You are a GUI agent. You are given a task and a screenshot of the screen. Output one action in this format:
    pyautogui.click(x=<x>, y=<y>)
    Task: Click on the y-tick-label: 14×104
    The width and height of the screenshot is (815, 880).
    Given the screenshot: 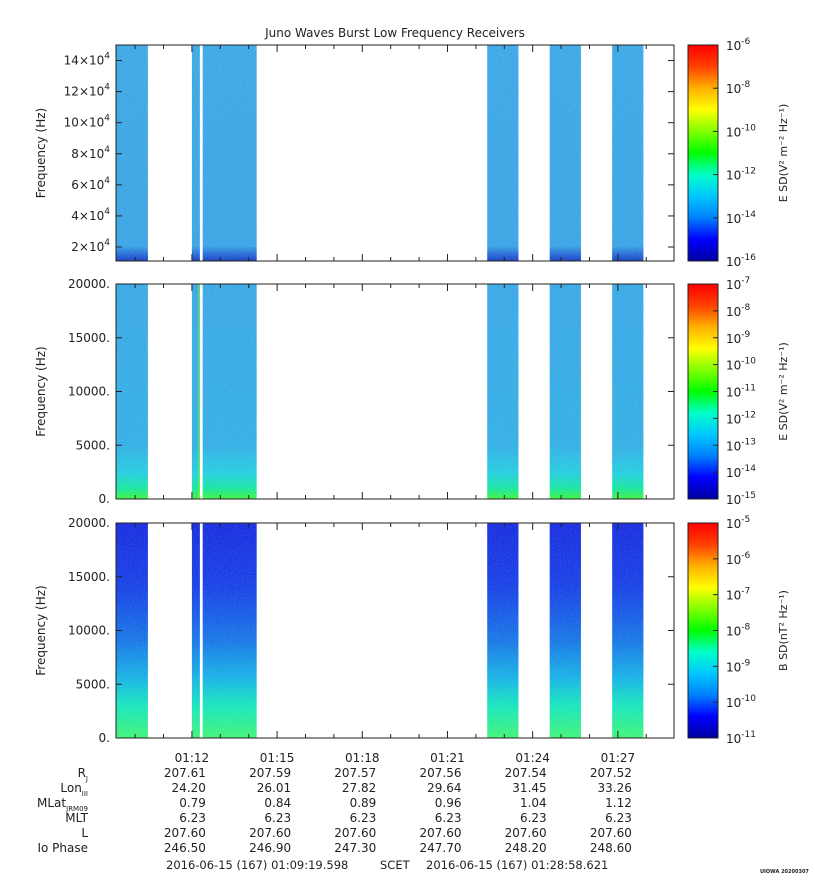 What is the action you would take?
    pyautogui.click(x=87, y=60)
    